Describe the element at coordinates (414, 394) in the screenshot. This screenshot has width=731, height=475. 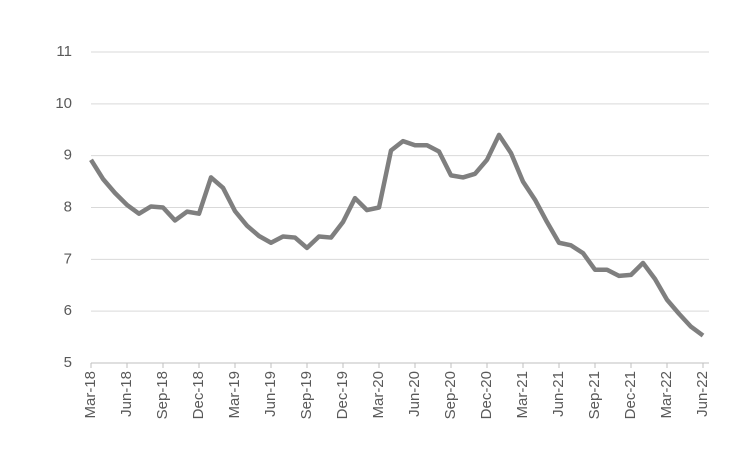
I see `x-tick-label: Jun-20` at that location.